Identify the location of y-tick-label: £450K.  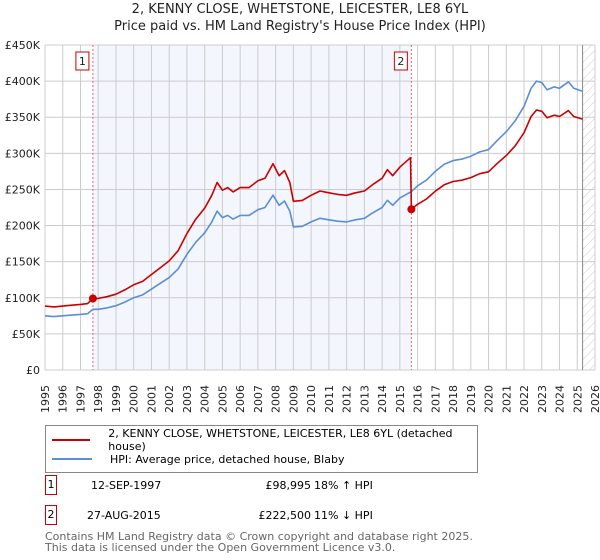
(23, 45).